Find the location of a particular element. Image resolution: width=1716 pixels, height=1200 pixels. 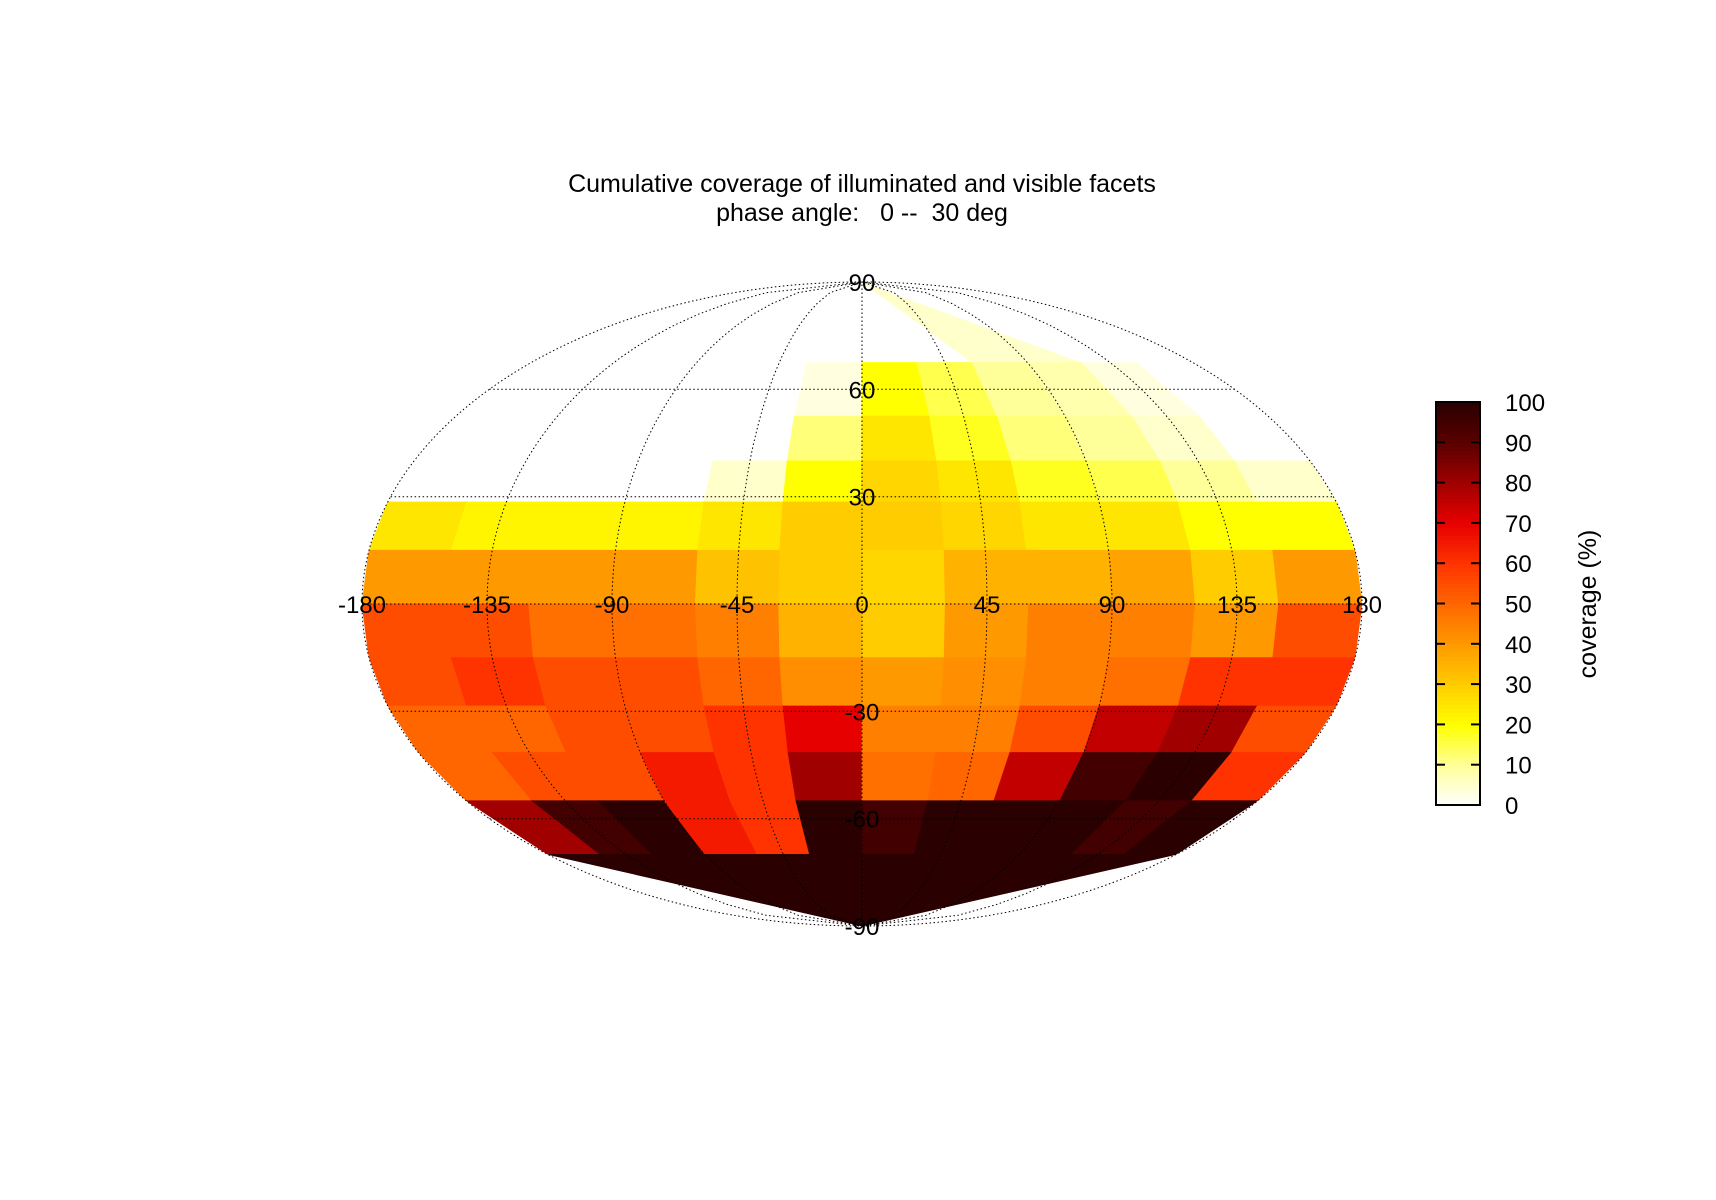

x-tick-label: -90 is located at coordinates (612, 605).